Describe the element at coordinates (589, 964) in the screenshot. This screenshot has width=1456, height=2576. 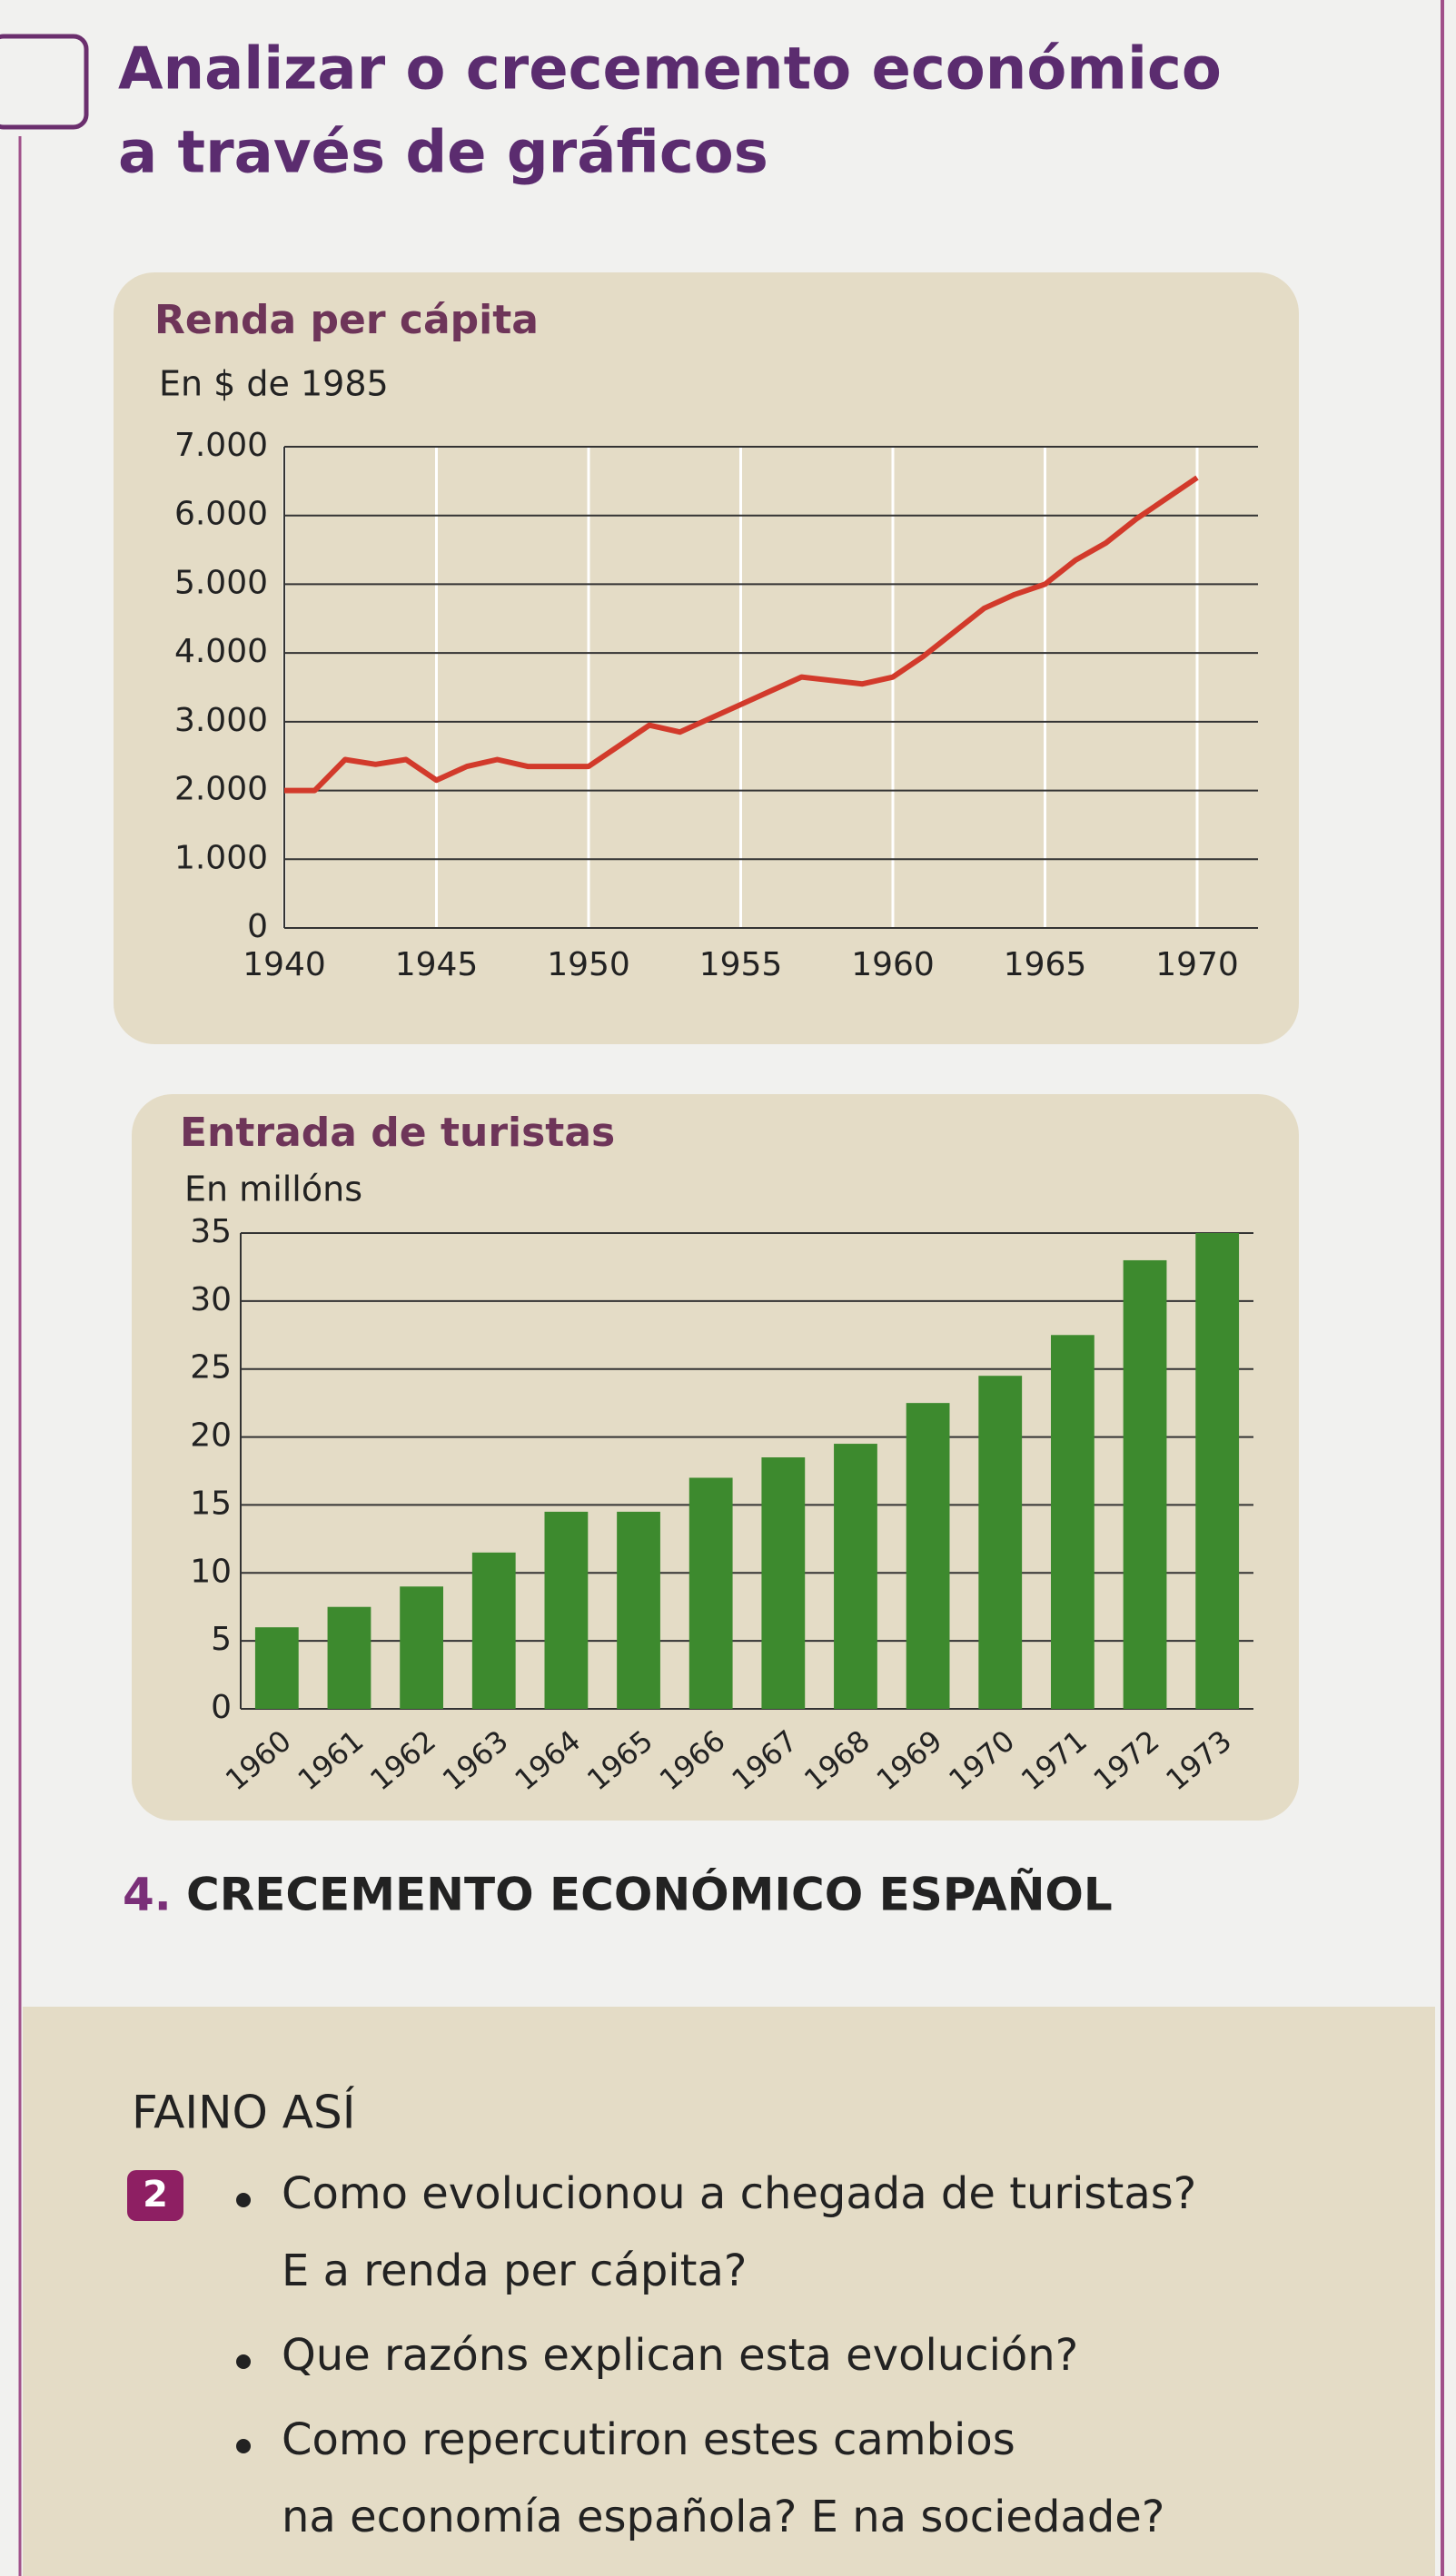
I see `x-tick-label: 1950` at that location.